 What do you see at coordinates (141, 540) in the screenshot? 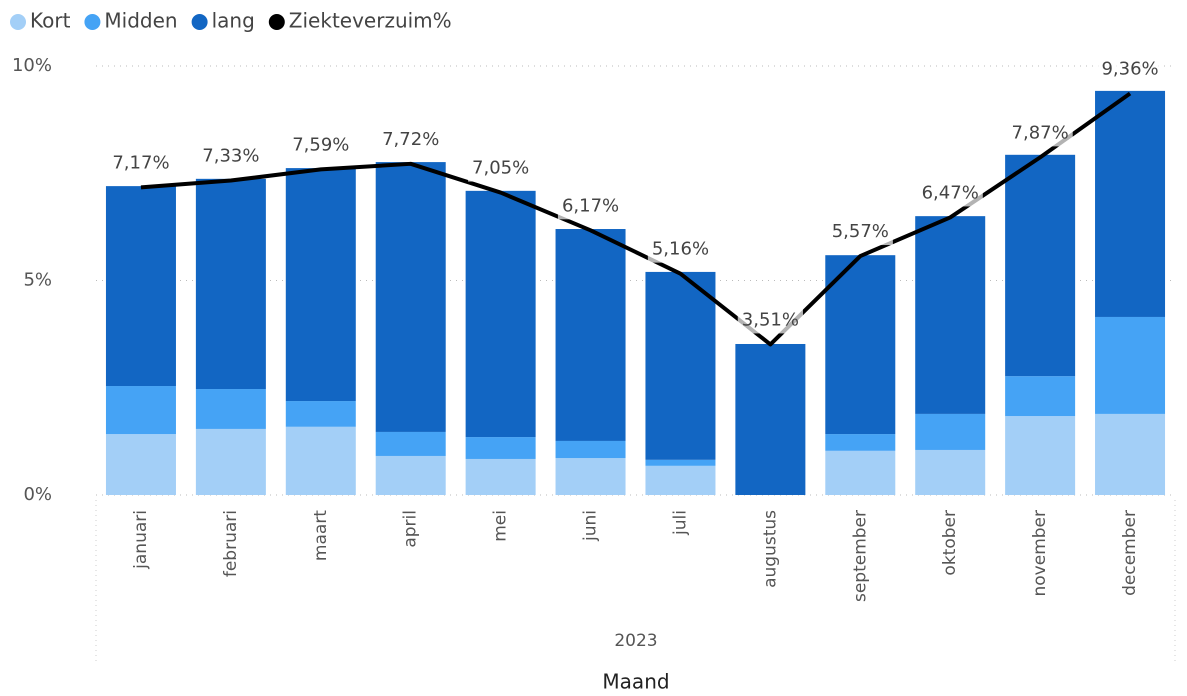
I see `x-tick-label: januari` at bounding box center [141, 540].